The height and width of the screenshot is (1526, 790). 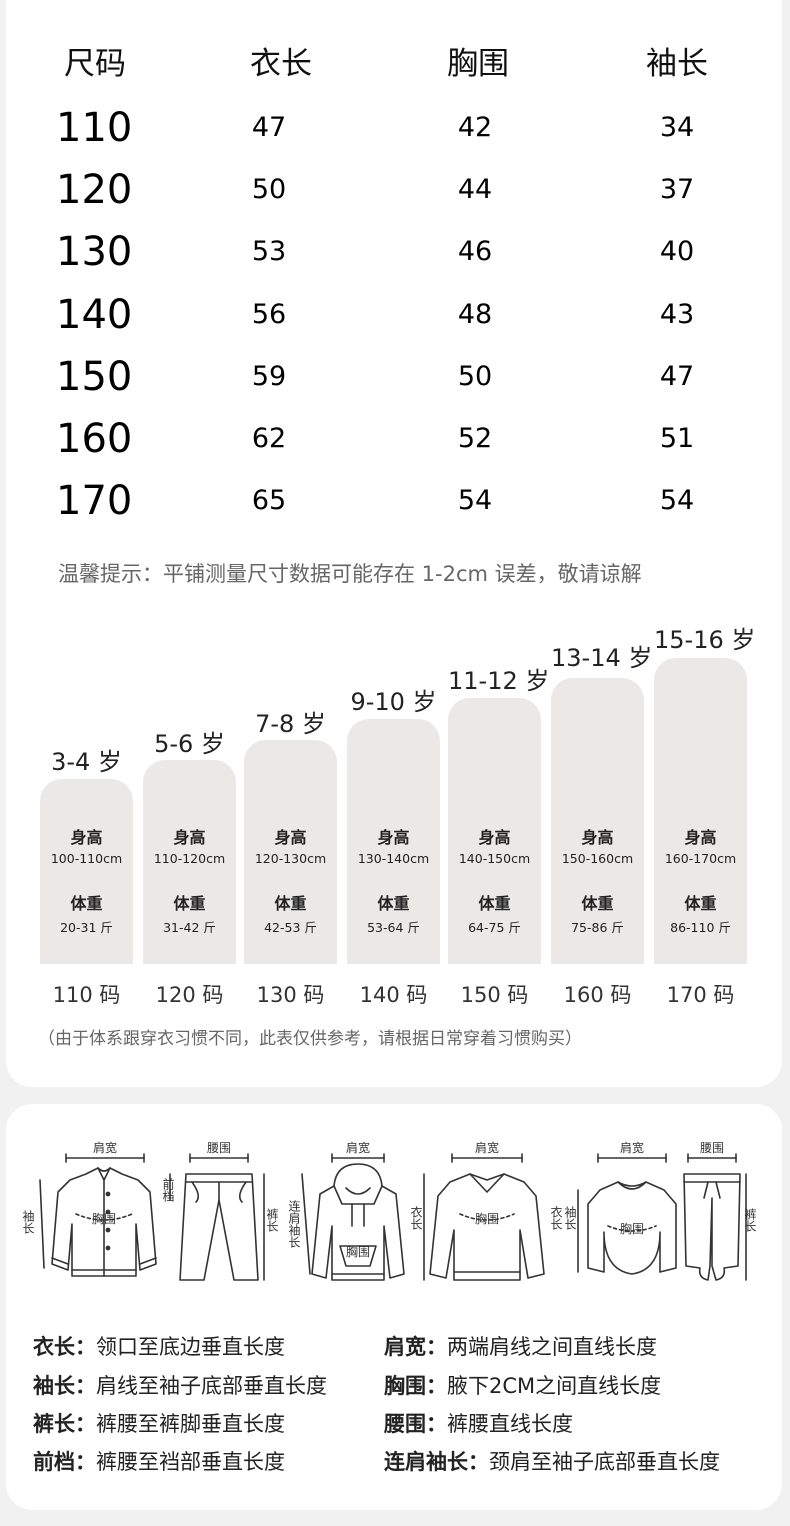 What do you see at coordinates (269, 127) in the screenshot?
I see `cell-length: 47` at bounding box center [269, 127].